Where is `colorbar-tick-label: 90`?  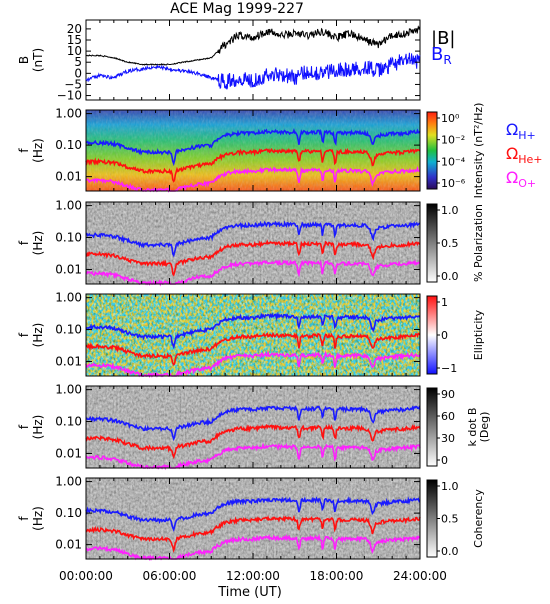 colorbar-tick-label: 90 is located at coordinates (448, 394).